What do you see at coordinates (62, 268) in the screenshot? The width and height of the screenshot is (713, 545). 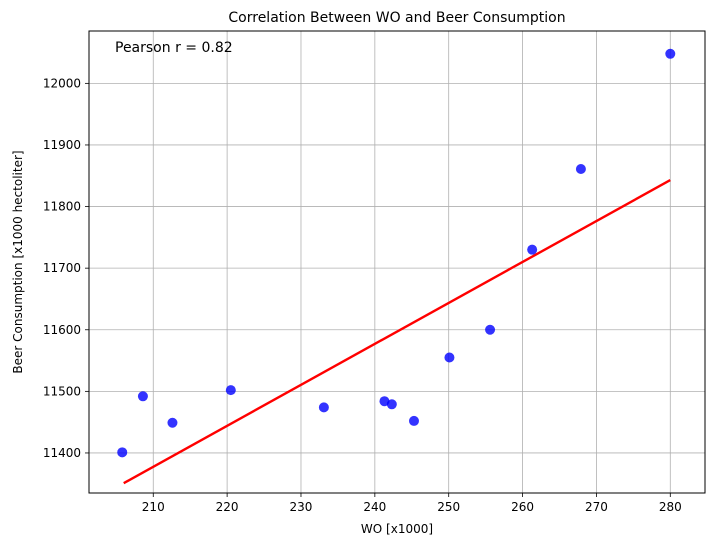 I see `y-tick-label: 11700` at bounding box center [62, 268].